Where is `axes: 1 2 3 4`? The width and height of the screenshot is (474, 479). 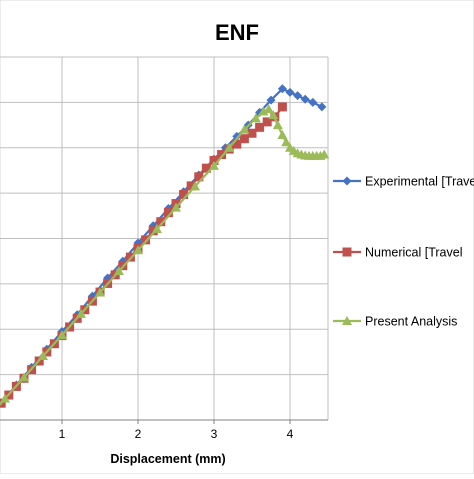 axes: 1 2 3 4 is located at coordinates (164, 430).